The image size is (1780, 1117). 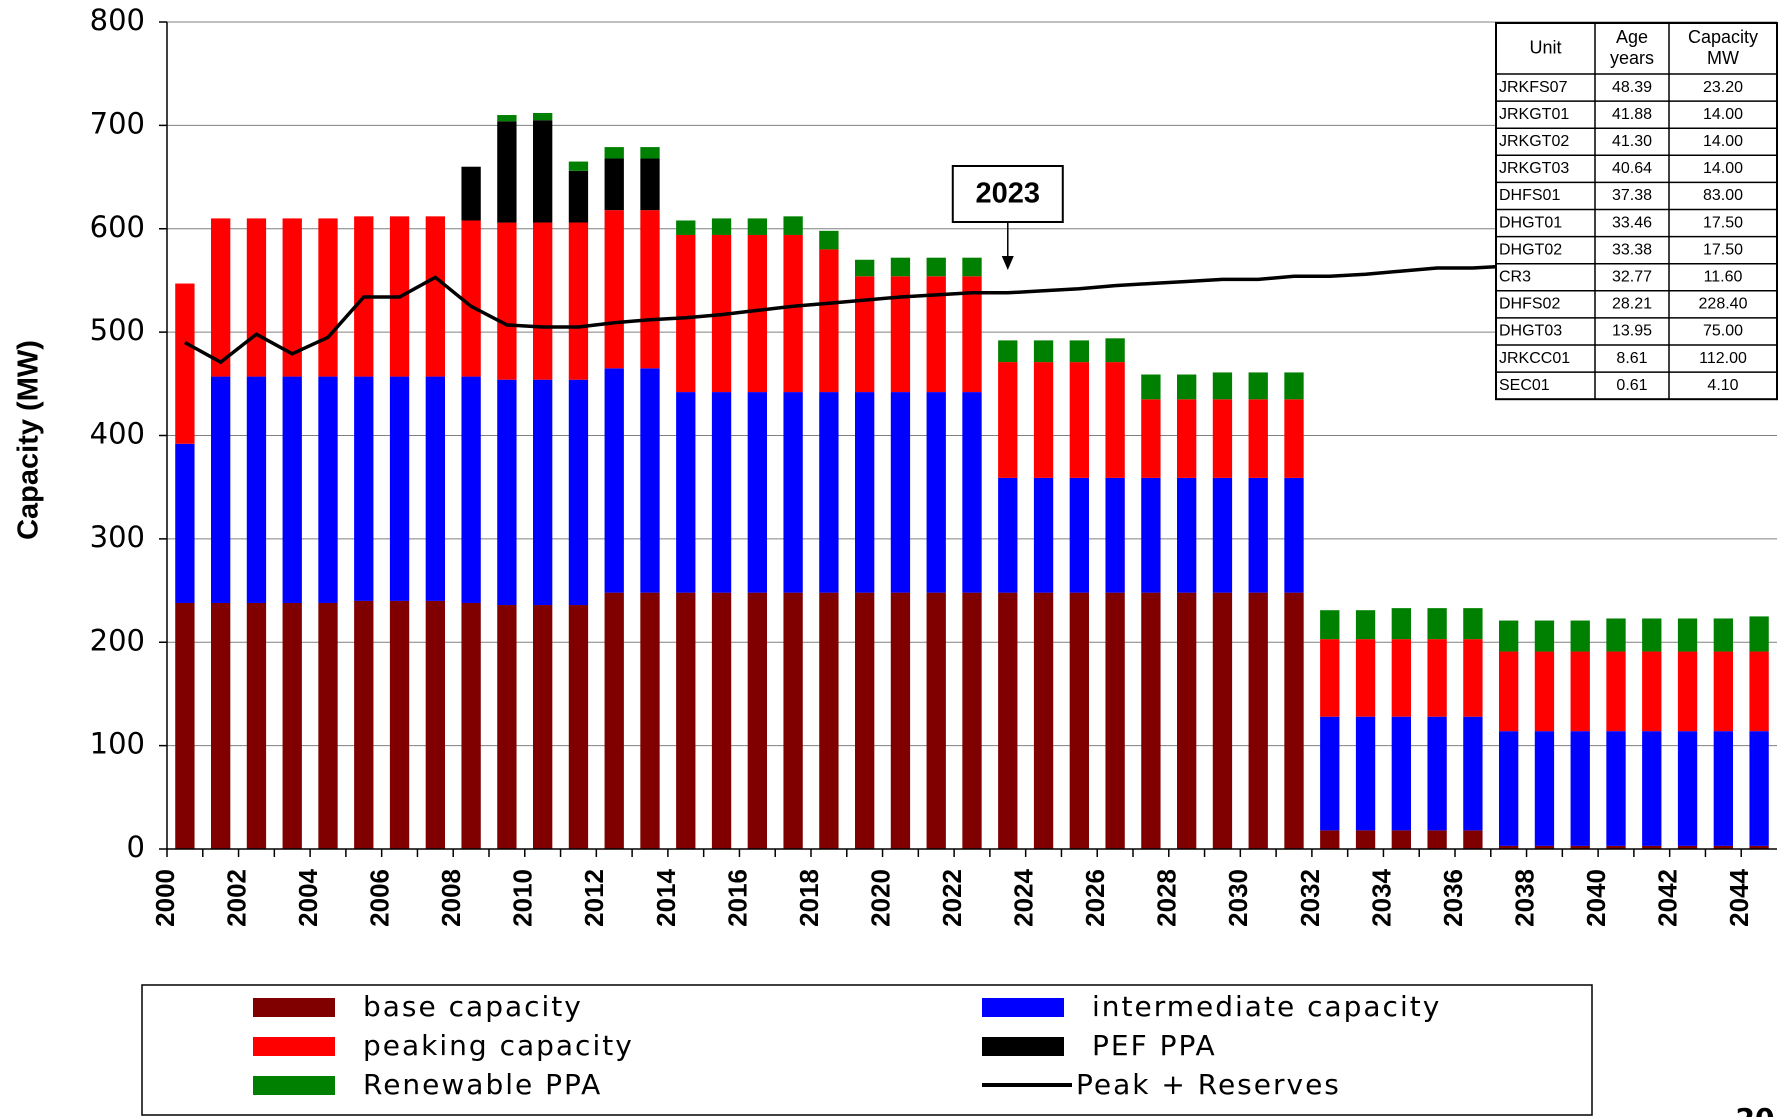 What do you see at coordinates (1524, 898) in the screenshot?
I see `x-tick-label: 2038` at bounding box center [1524, 898].